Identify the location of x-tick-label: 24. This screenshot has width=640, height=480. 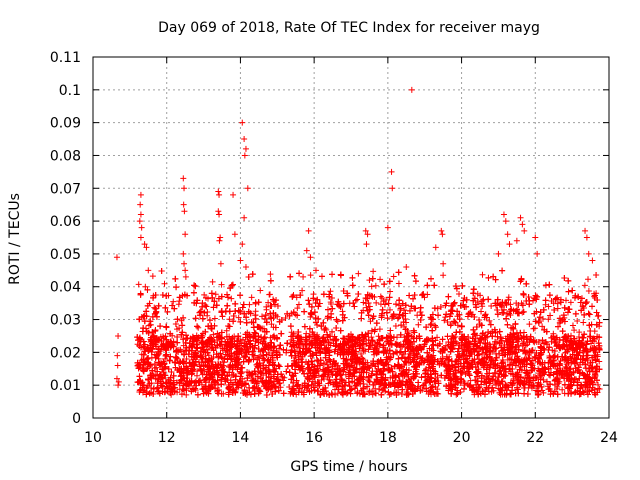
(609, 438).